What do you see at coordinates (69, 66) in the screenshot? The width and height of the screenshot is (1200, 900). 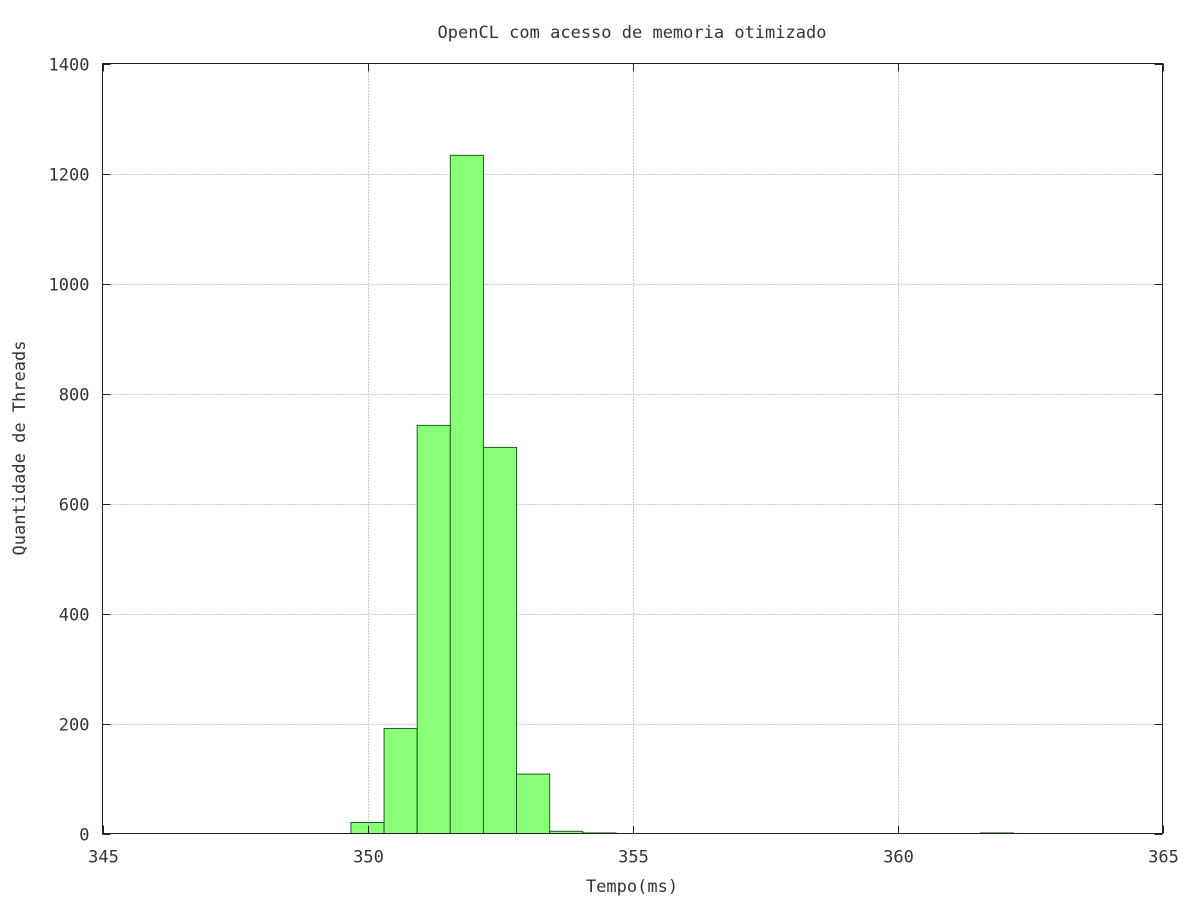 I see `y-tick-label: 1400` at bounding box center [69, 66].